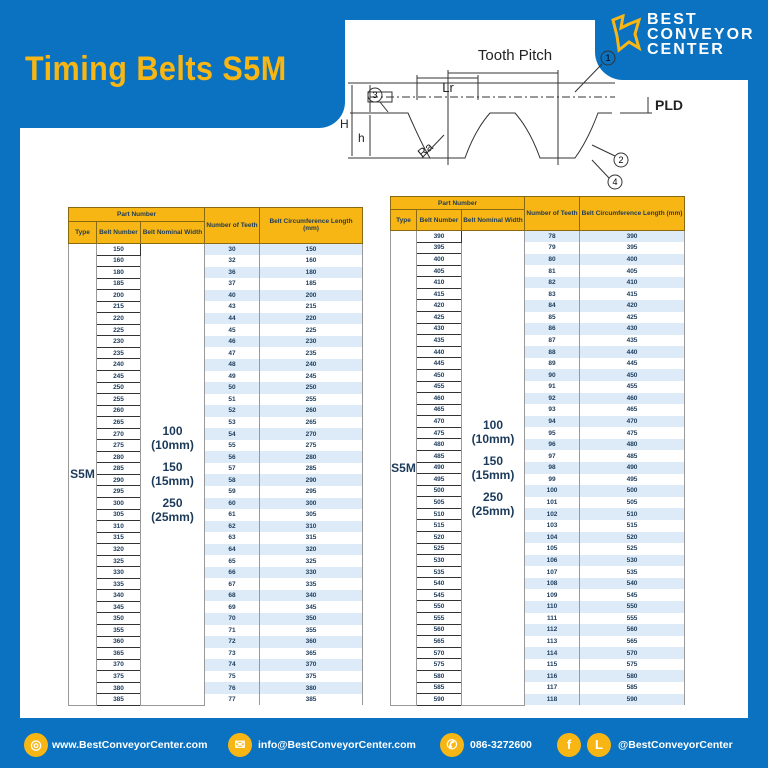  Describe the element at coordinates (232, 676) in the screenshot. I see `teeth-cell: 75` at that location.